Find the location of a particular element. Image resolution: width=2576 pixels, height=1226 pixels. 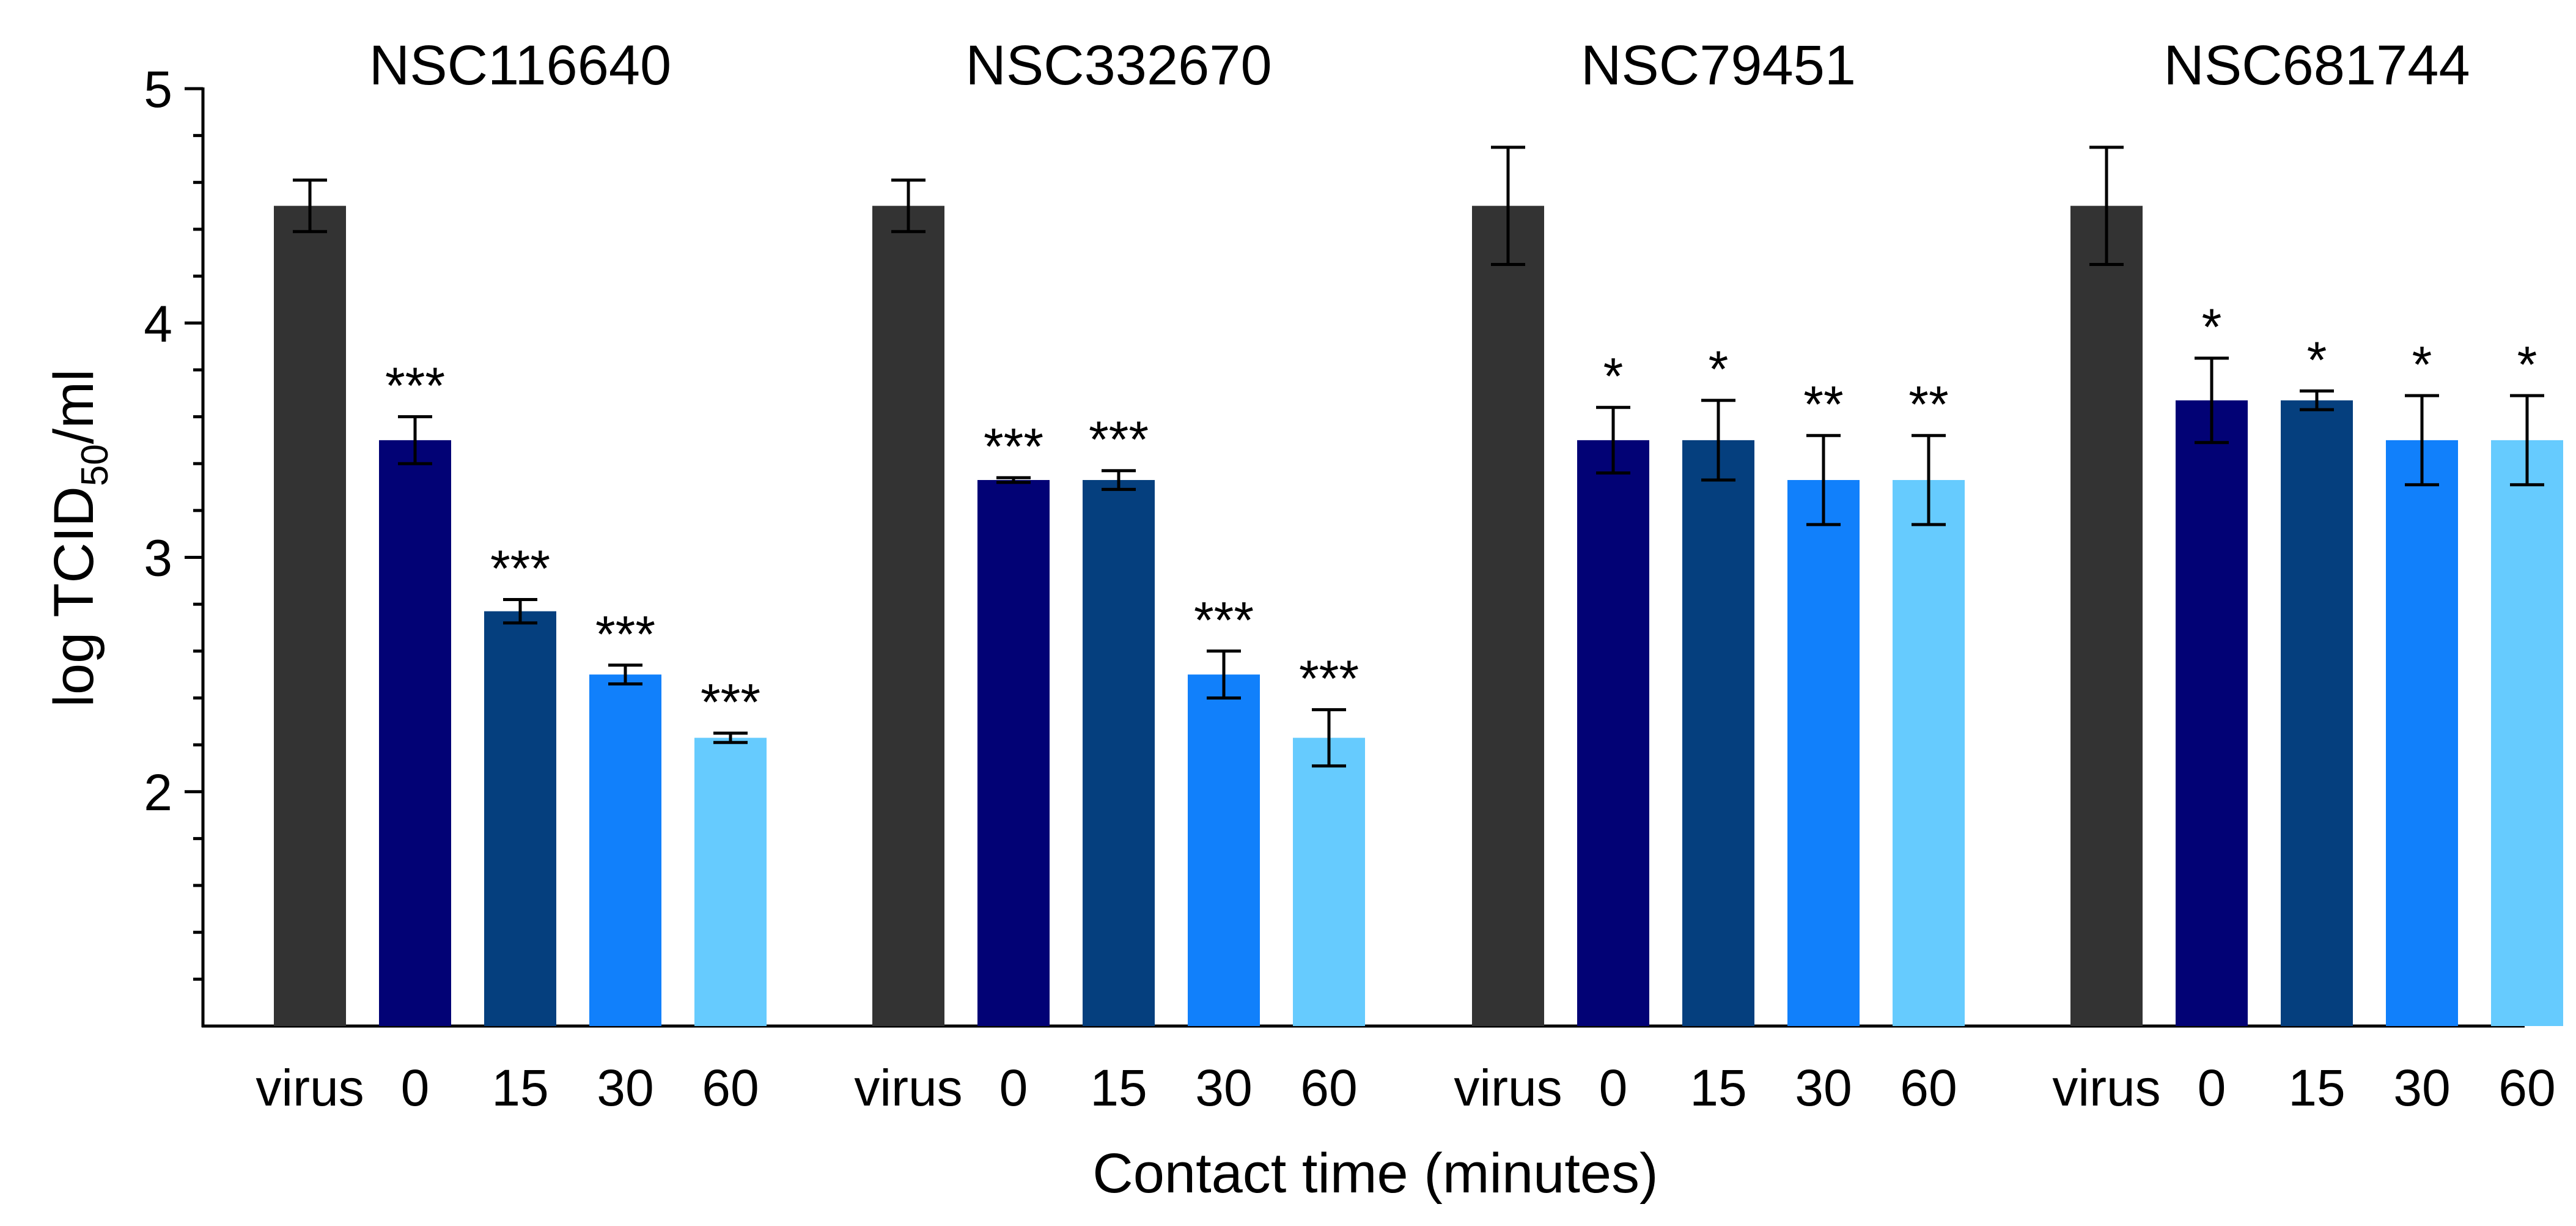

group-title: NSC116640 is located at coordinates (520, 65).